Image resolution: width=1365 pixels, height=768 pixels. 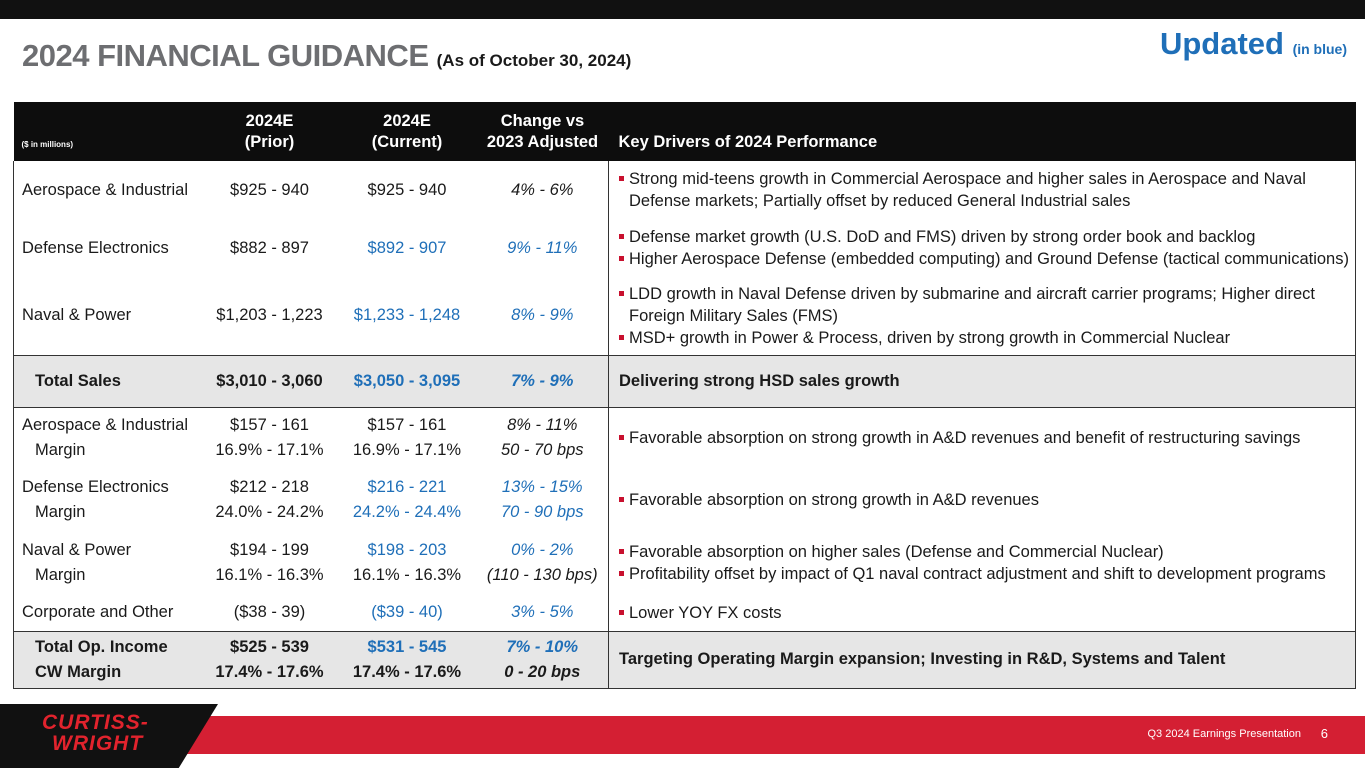 I want to click on prior-header: 2024E (Prior), so click(x=270, y=131).